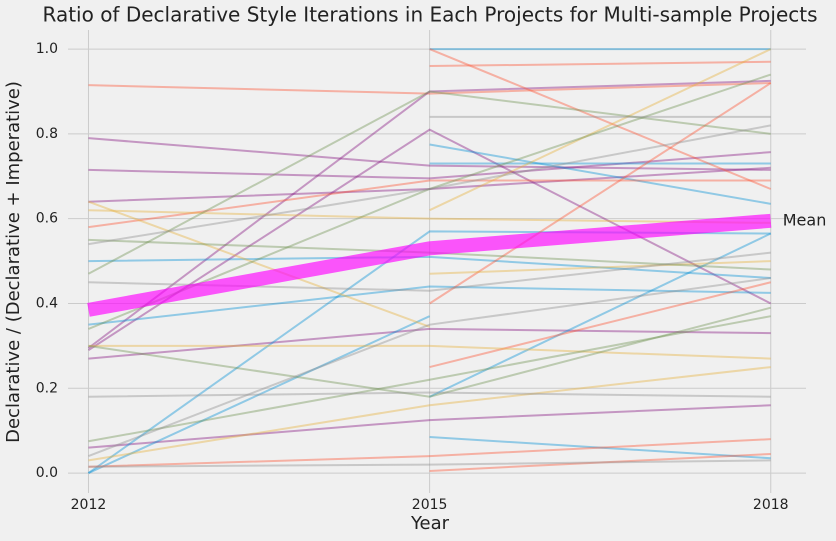  Describe the element at coordinates (47, 303) in the screenshot. I see `y-tick-label: 0.4` at that location.